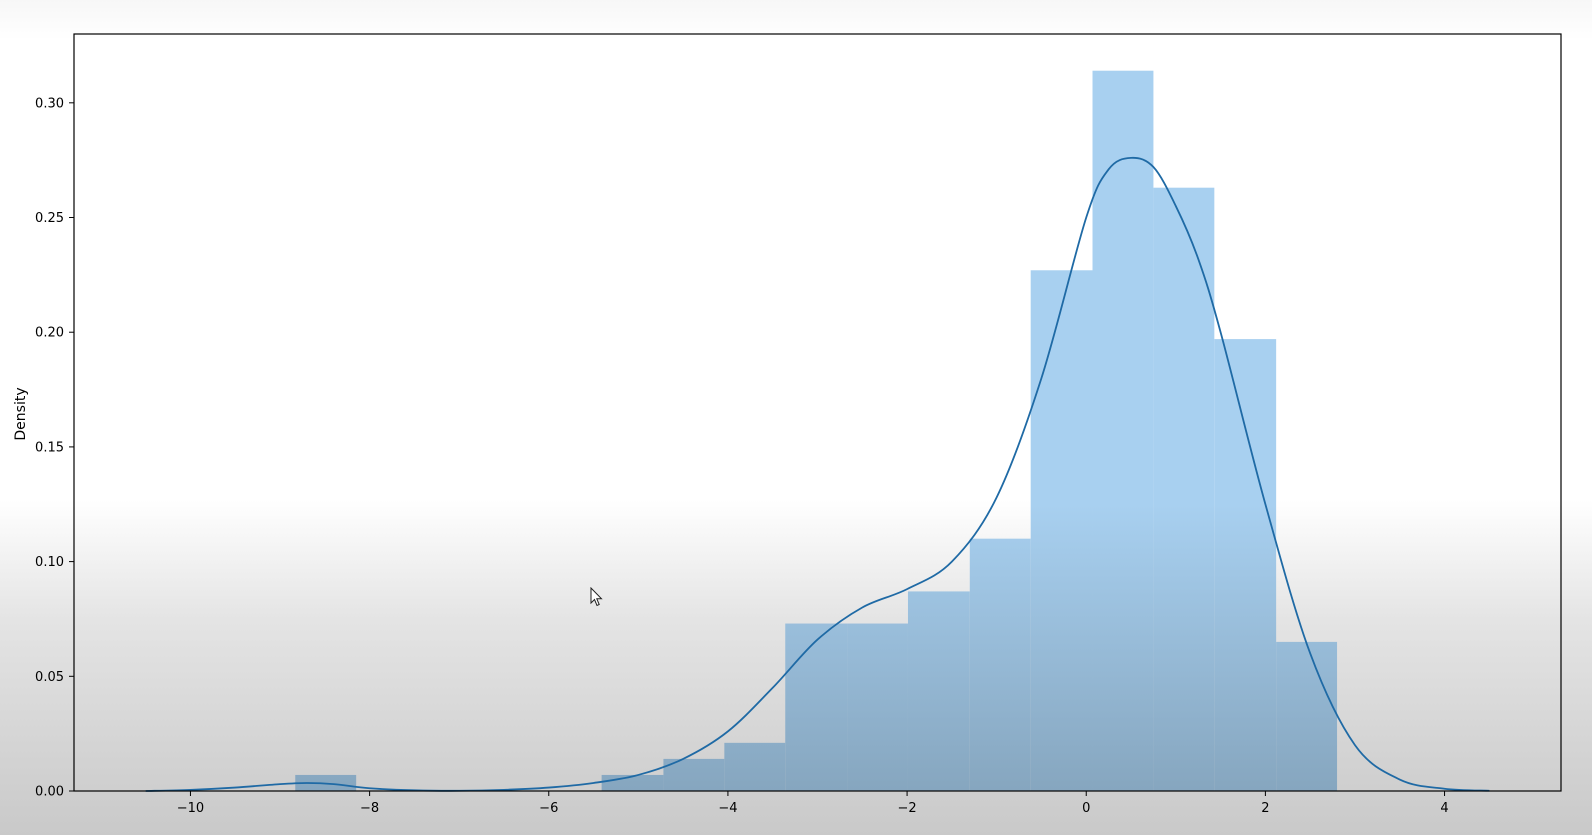 This screenshot has height=835, width=1592. What do you see at coordinates (906, 808) in the screenshot?
I see `x-tick-label: −2` at bounding box center [906, 808].